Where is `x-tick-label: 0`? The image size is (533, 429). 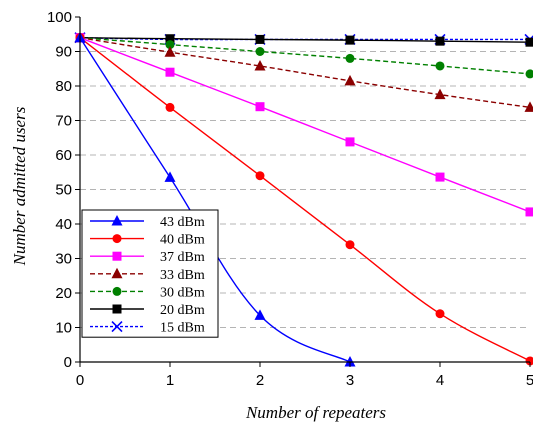
x-tick-label: 0 is located at coordinates (80, 380).